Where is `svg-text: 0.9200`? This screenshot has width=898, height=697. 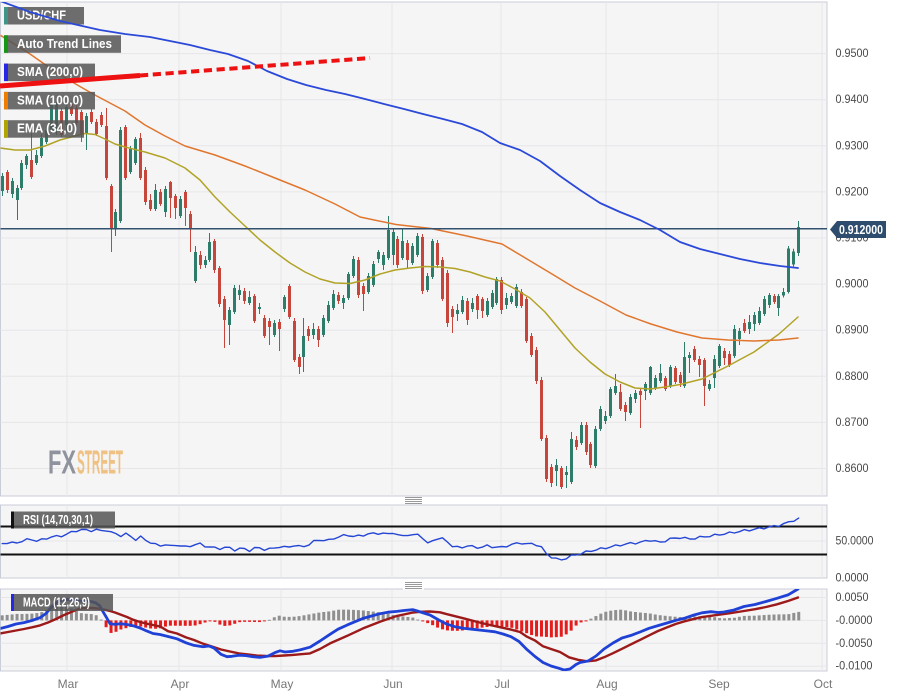
svg-text: 0.9200 is located at coordinates (852, 191).